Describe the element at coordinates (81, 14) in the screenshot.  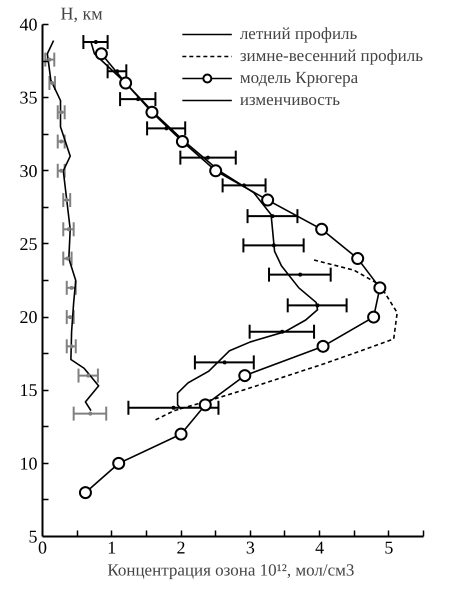
I see `y-axis-title: H, км` at that location.